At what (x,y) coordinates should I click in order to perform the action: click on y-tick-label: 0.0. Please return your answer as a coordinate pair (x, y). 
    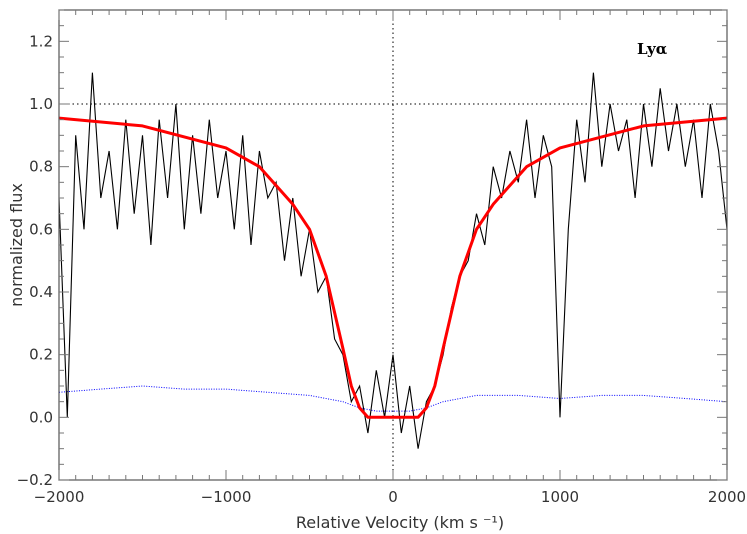
    Looking at the image, I should click on (41, 417).